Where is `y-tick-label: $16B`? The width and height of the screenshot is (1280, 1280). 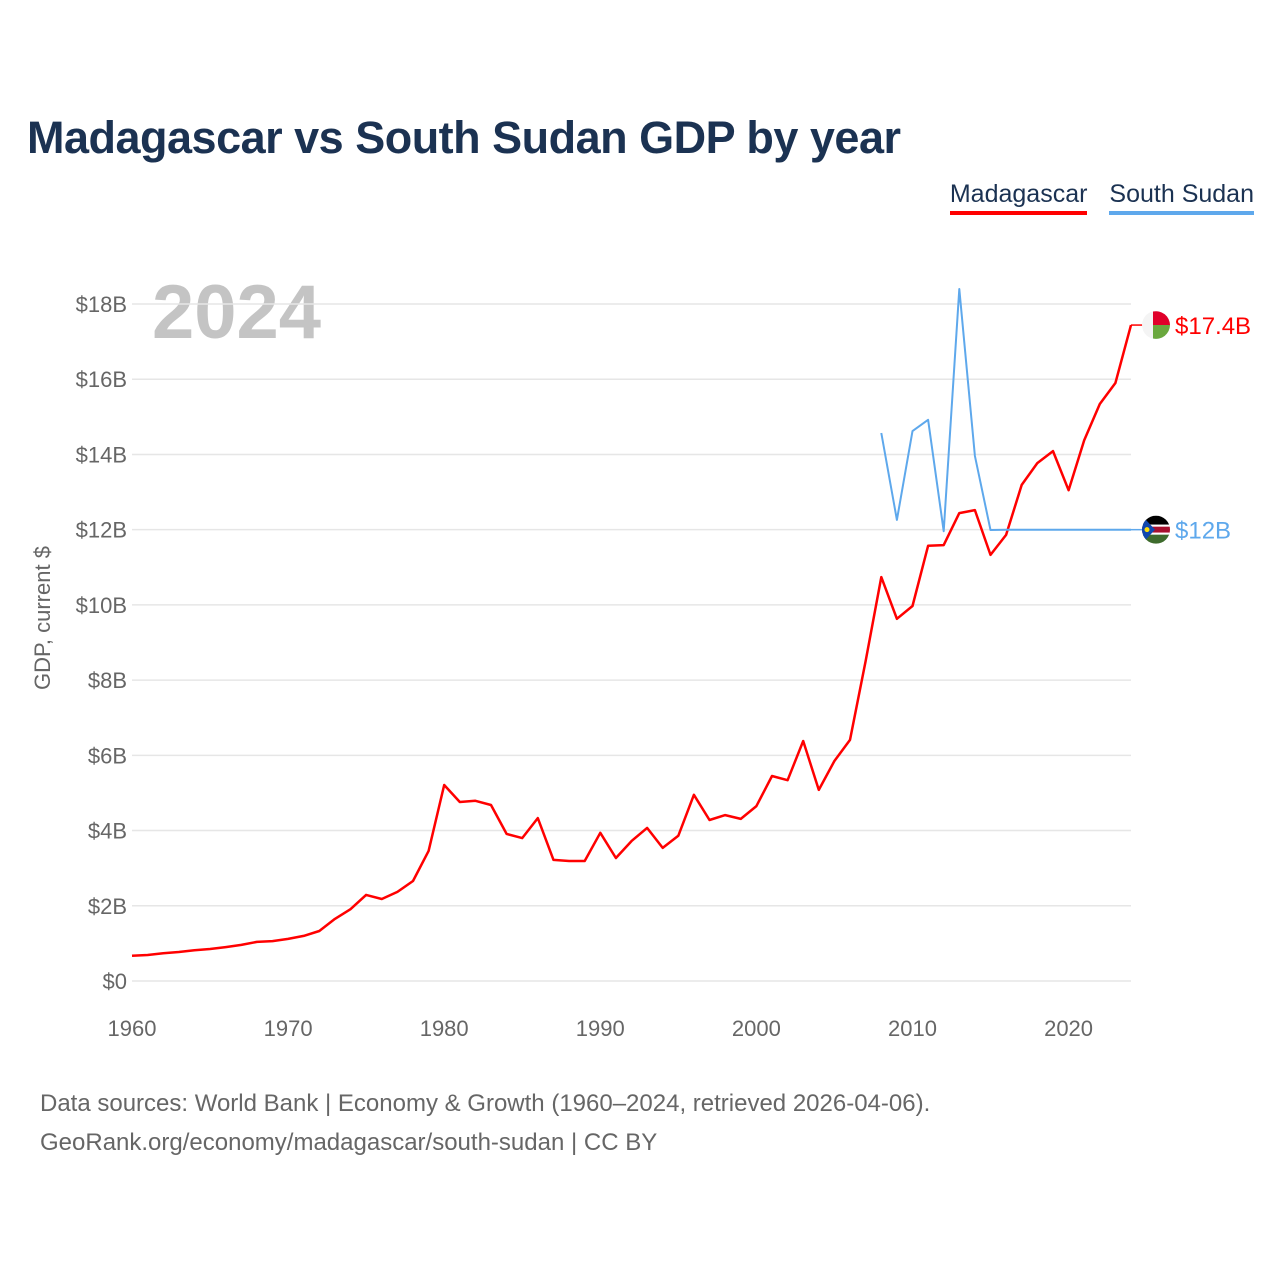
y-tick-label: $16B is located at coordinates (101, 379).